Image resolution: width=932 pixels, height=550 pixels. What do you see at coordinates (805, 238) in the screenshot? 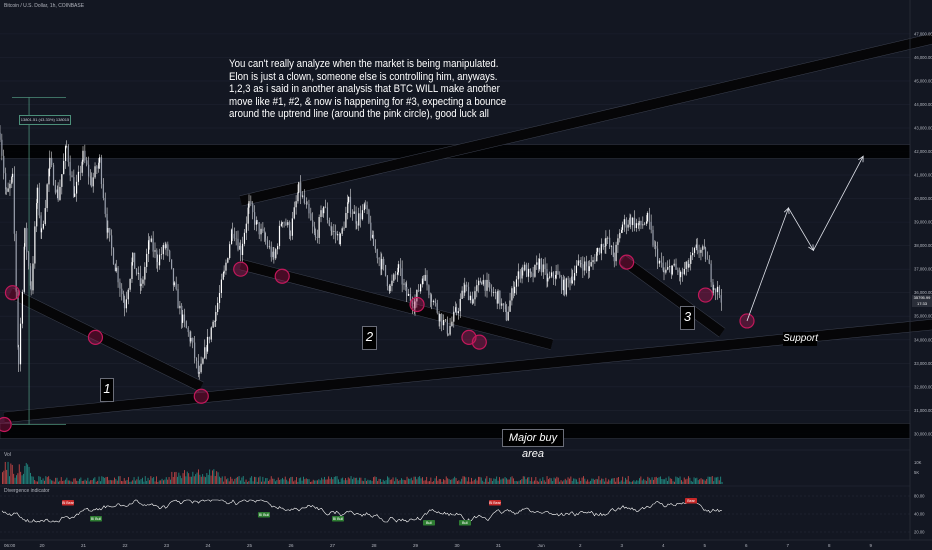
I see `projection-path` at bounding box center [805, 238].